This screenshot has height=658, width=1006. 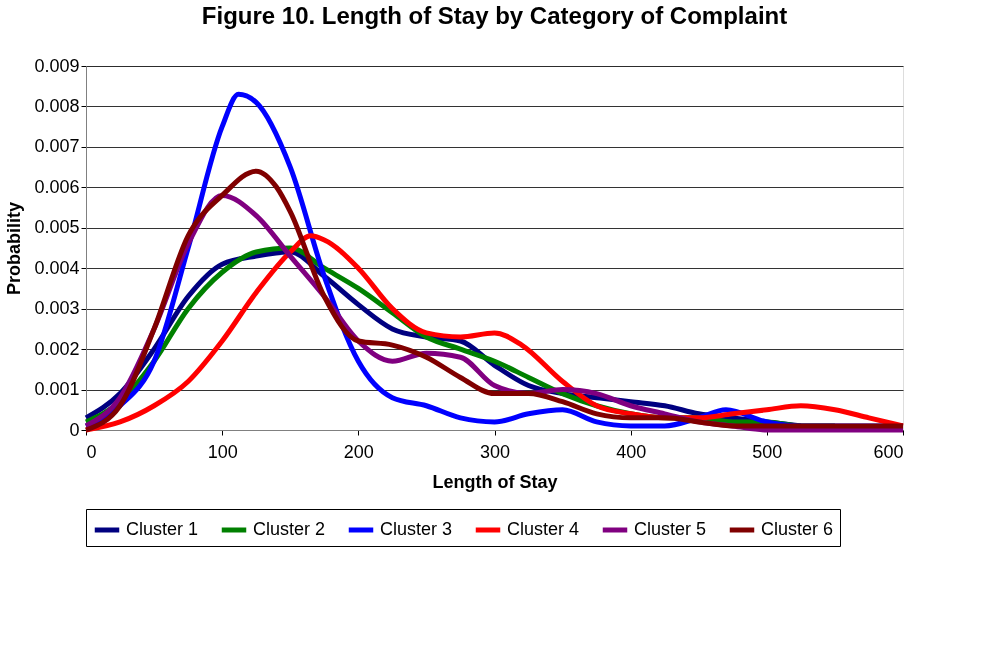 I want to click on legend-label: Cluster 4, so click(x=543, y=529).